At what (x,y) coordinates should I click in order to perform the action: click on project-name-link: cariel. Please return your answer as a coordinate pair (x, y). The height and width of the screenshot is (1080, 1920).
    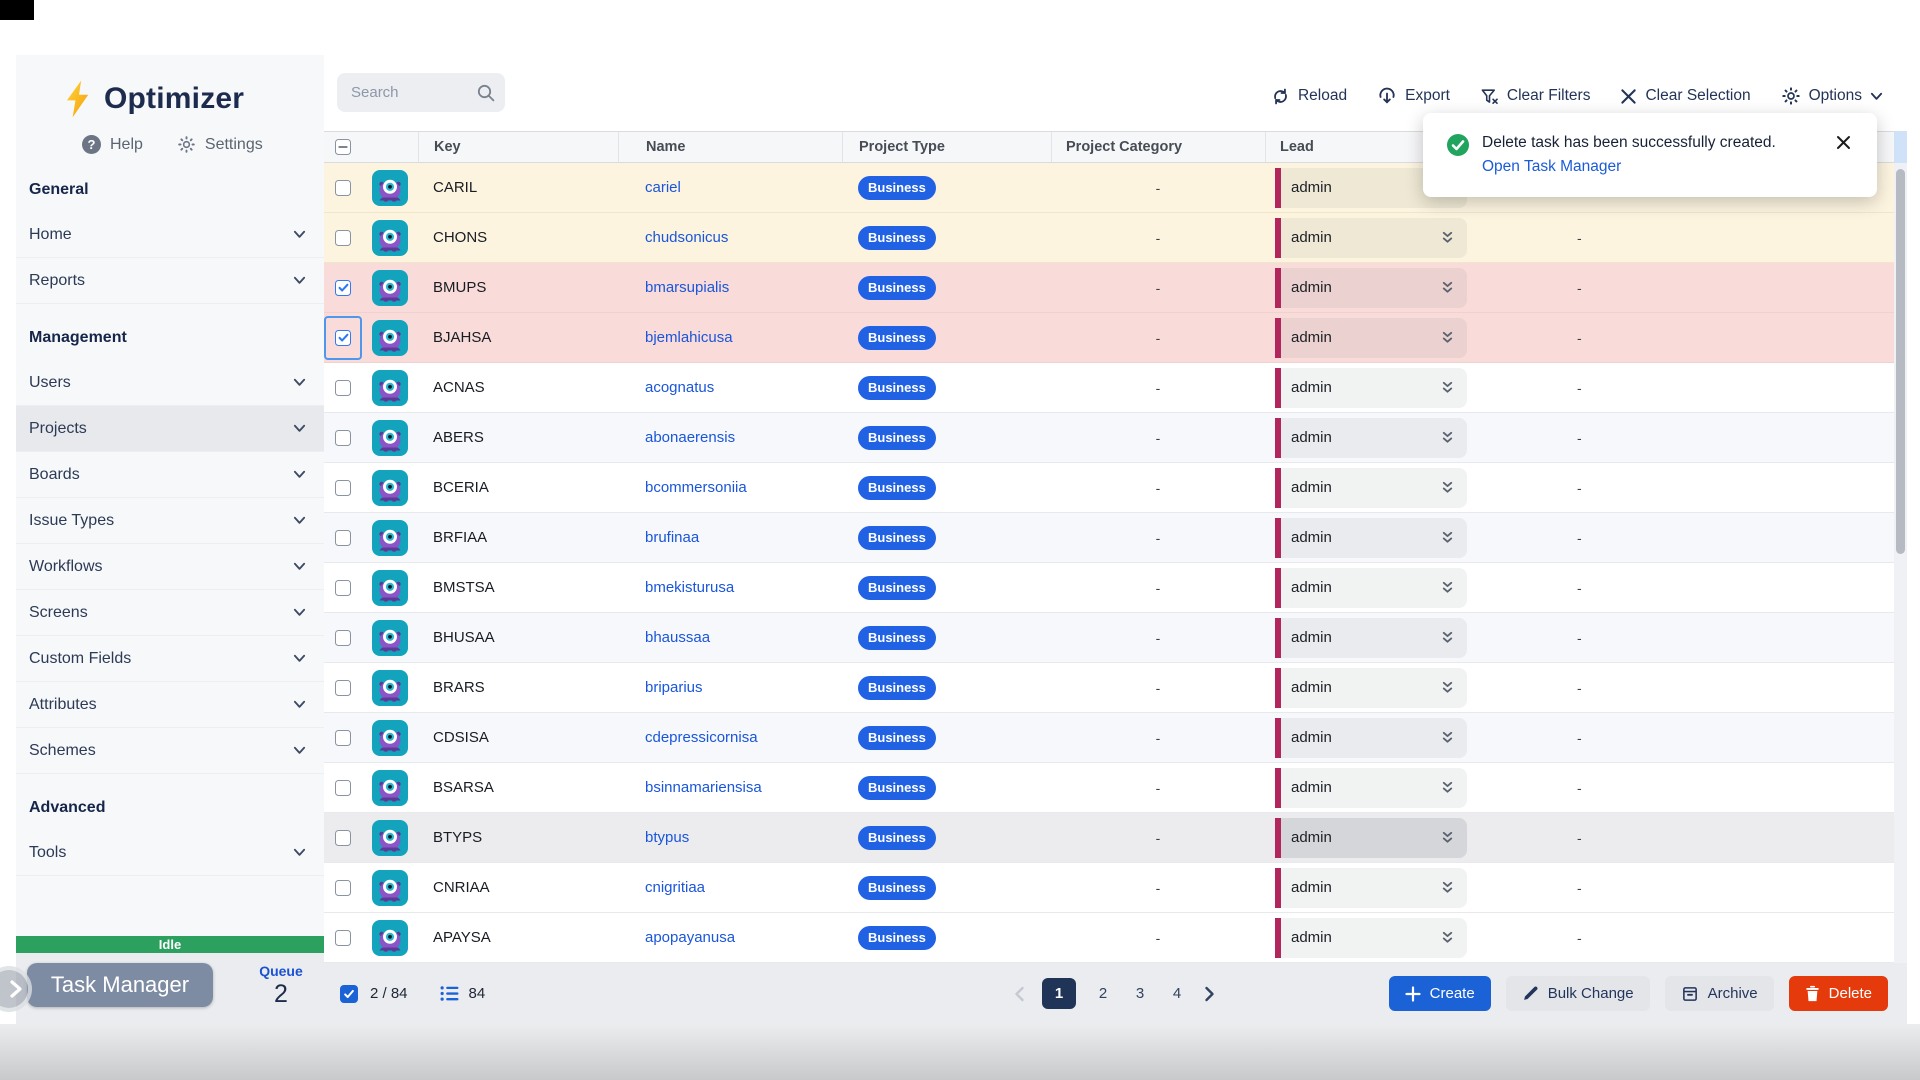
    Looking at the image, I should click on (663, 187).